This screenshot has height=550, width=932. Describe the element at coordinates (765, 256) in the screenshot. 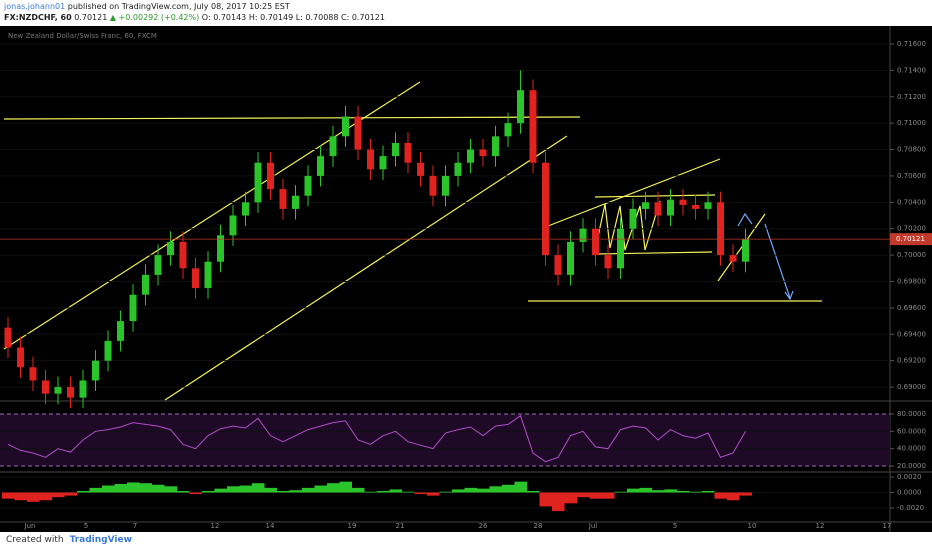

I see `projection-arrows` at that location.